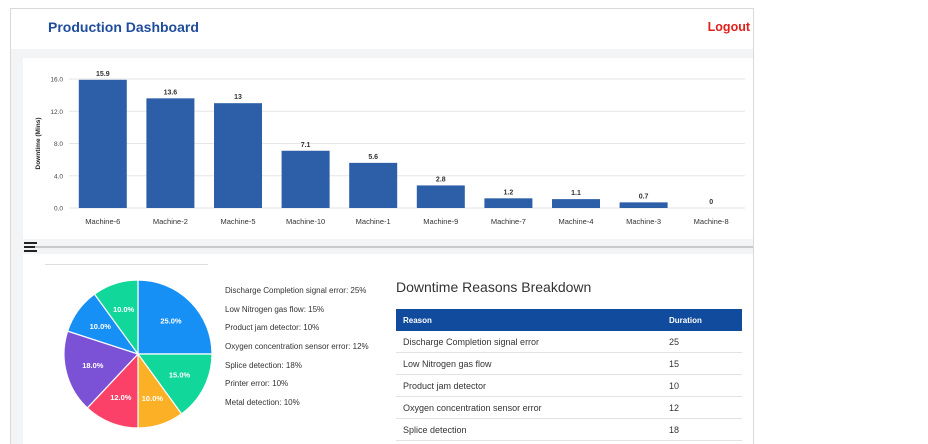 The image size is (928, 444). What do you see at coordinates (56, 112) in the screenshot?
I see `y-tick-label: 12.0` at bounding box center [56, 112].